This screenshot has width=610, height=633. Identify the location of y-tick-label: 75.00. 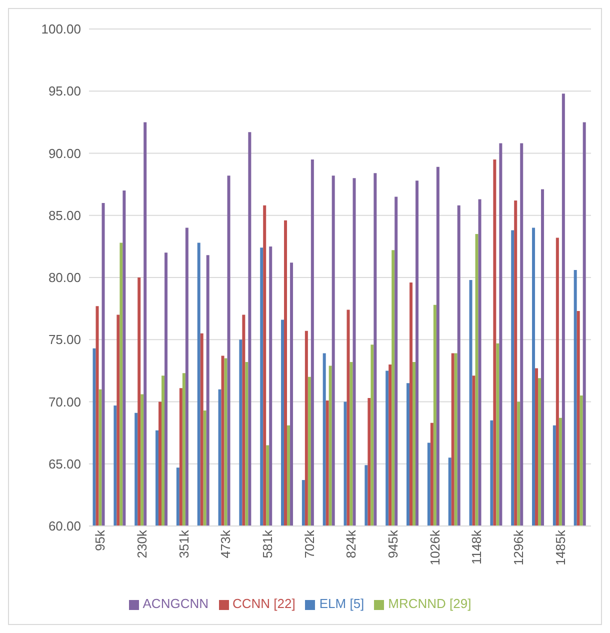
(64, 340).